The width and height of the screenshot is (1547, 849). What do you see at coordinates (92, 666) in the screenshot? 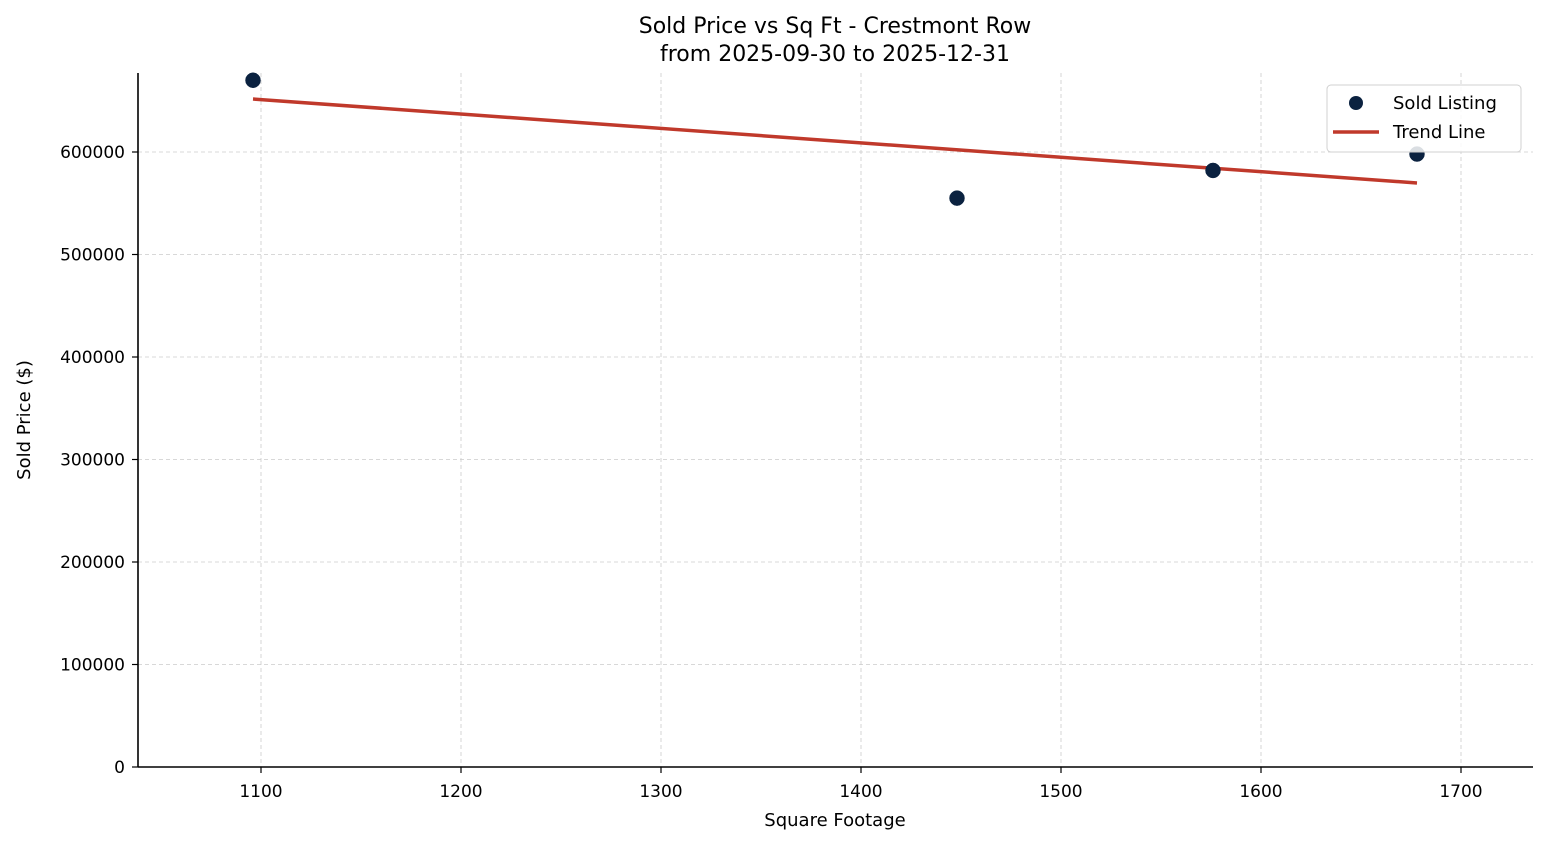
I see `y-tick-label: 100000` at bounding box center [92, 666].